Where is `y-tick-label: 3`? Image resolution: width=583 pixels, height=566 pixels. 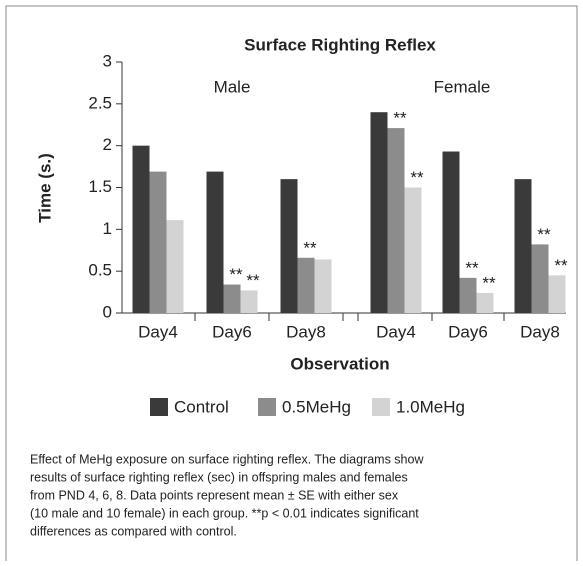 y-tick-label: 3 is located at coordinates (107, 60).